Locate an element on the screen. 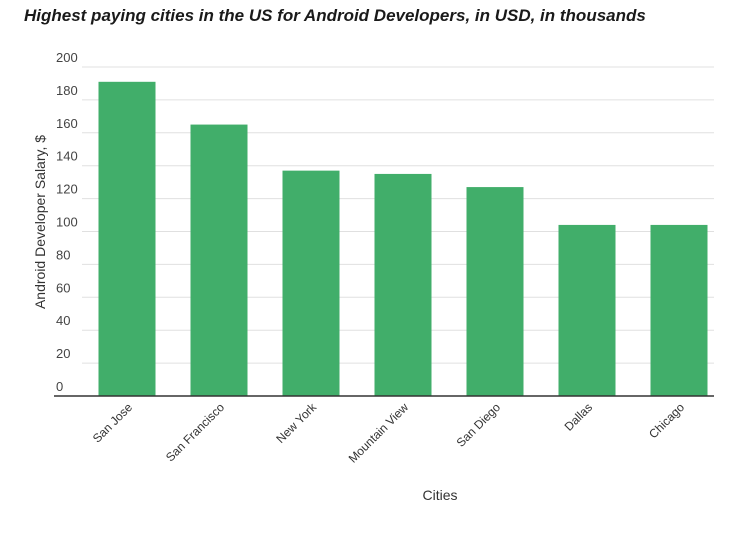  x-tick-label: Chicago is located at coordinates (666, 420).